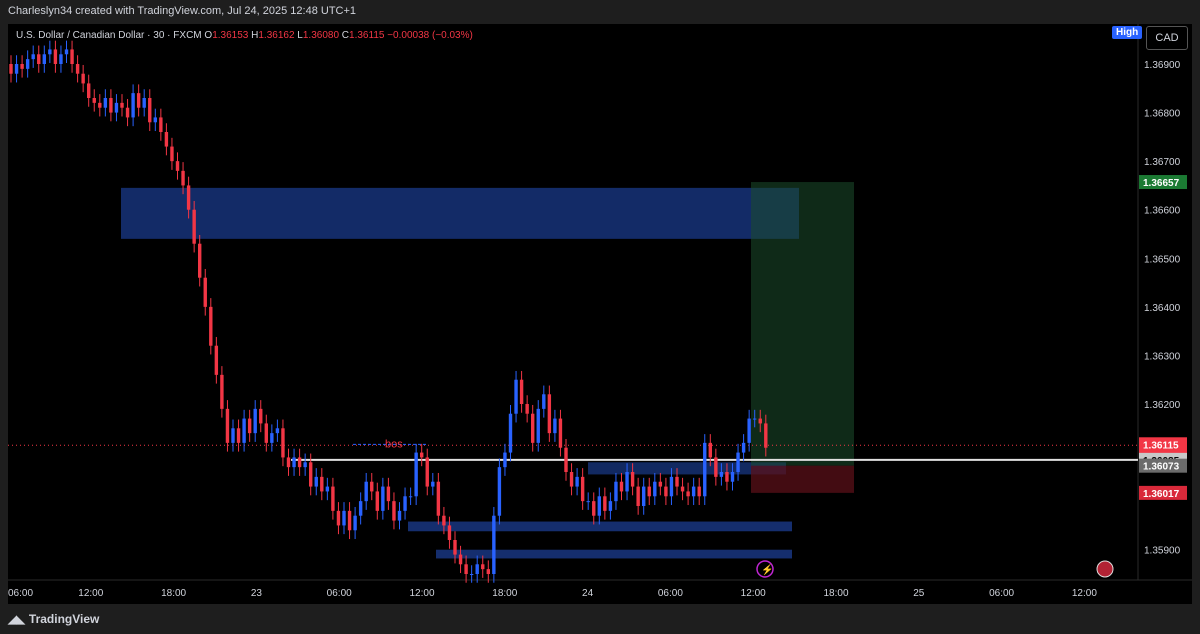 The height and width of the screenshot is (634, 1200). Describe the element at coordinates (1161, 183) in the screenshot. I see `target-price-badge: 1.36657` at that location.